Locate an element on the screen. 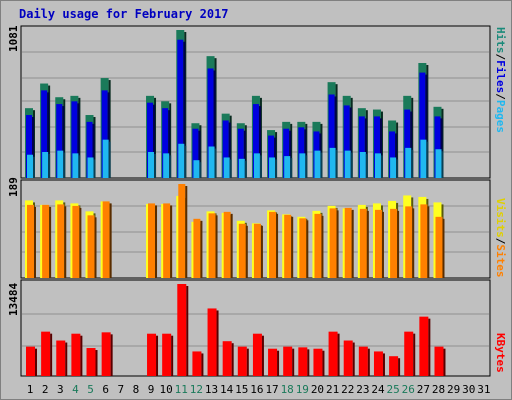 This screenshot has width=512, height=400. kbytes-bar-day-5-shade is located at coordinates (96, 363).